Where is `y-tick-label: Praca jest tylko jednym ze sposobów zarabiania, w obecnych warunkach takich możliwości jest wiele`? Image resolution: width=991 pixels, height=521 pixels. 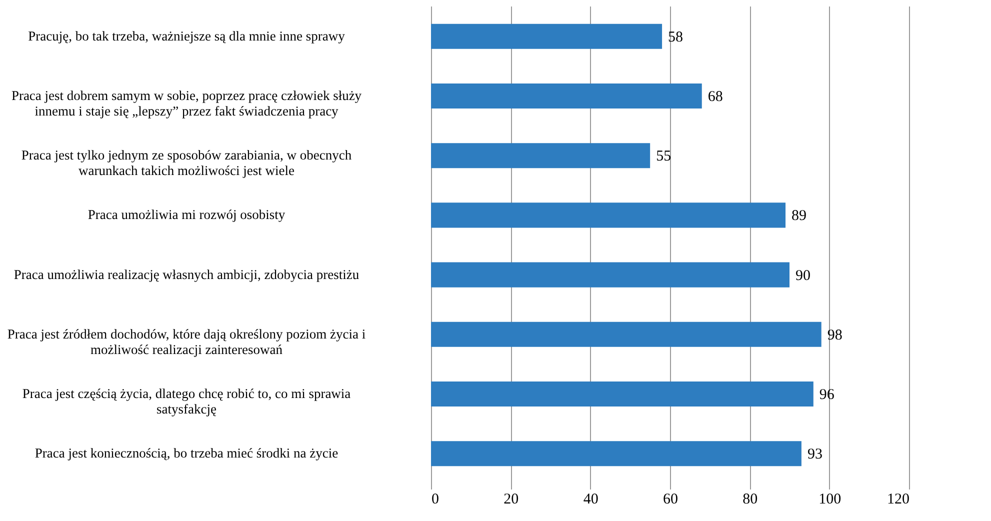 y-tick-label: Praca jest tylko jednym ze sposobów zarabiania, w obecnych warunkach takich możliwości jest wiele is located at coordinates (186, 163).